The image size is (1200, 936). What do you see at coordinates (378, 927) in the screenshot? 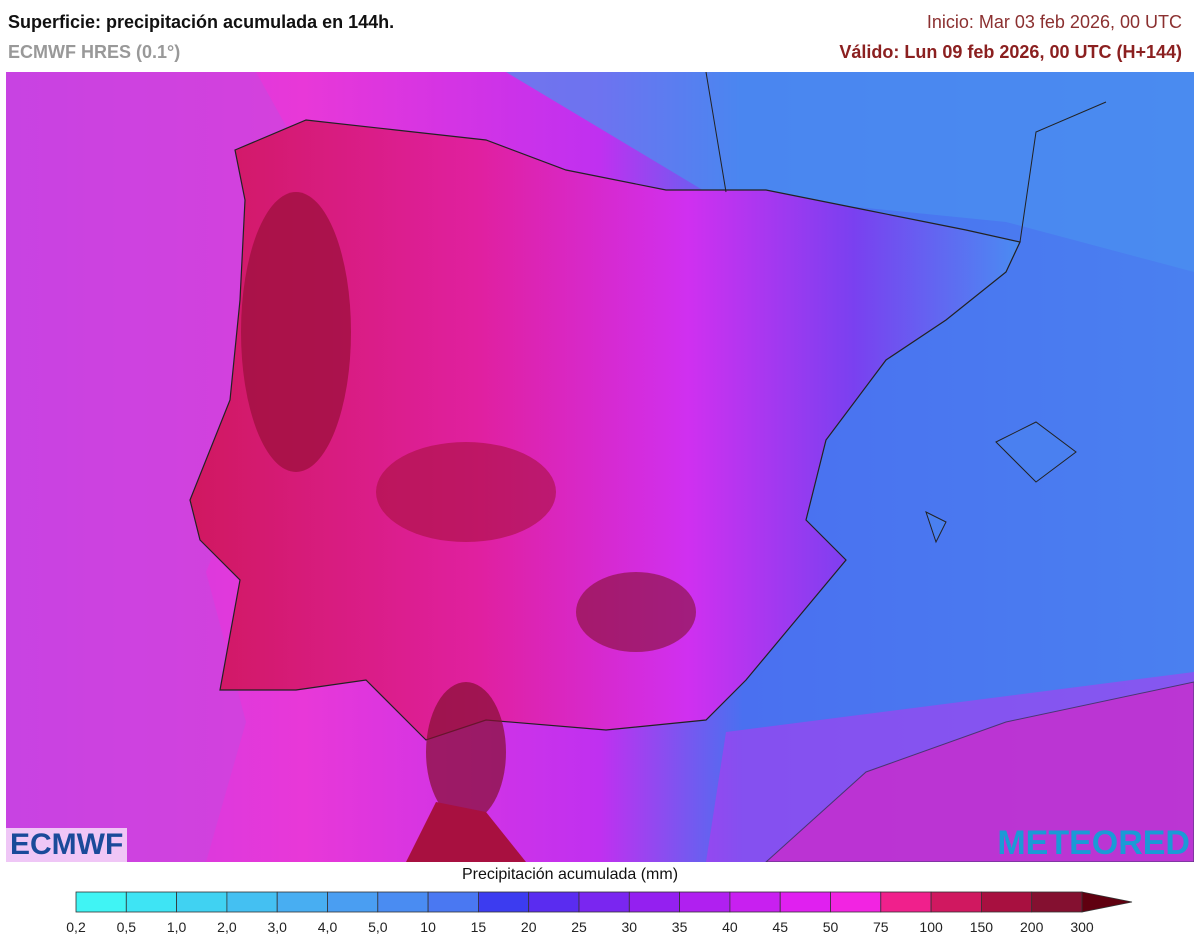
I see `legend-label: 5,0` at bounding box center [378, 927].